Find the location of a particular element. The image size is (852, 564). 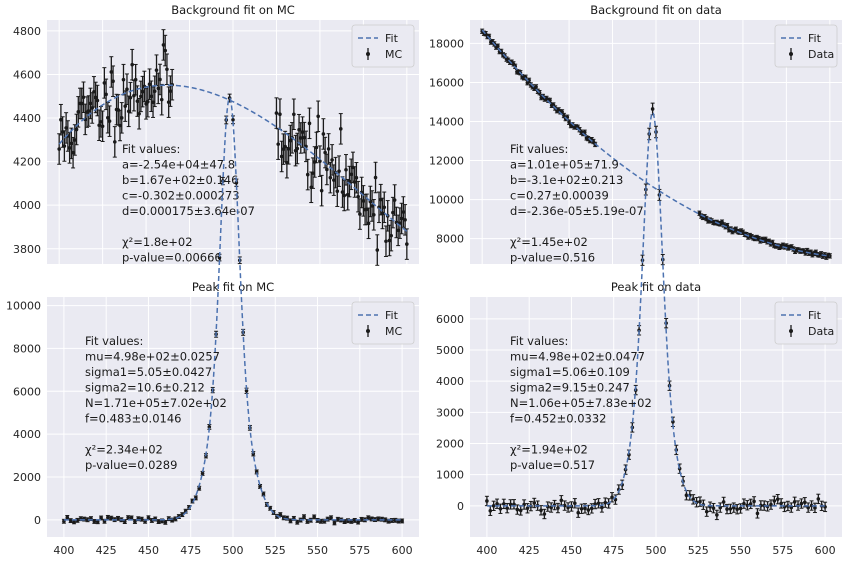

fit-annotation-line: sigma2=10.6±0.212 is located at coordinates (145, 388).